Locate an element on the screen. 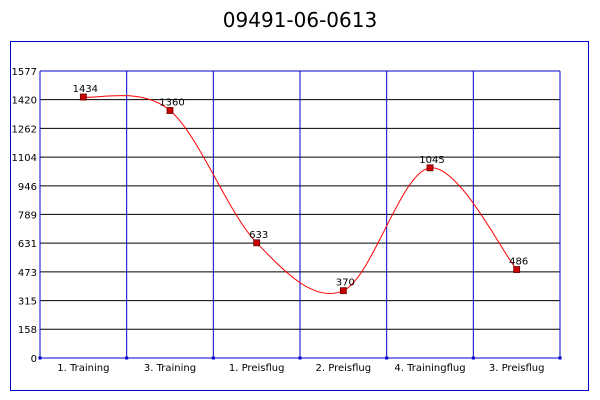 This screenshot has width=600, height=400. y-tick-label: 158 is located at coordinates (27, 330).